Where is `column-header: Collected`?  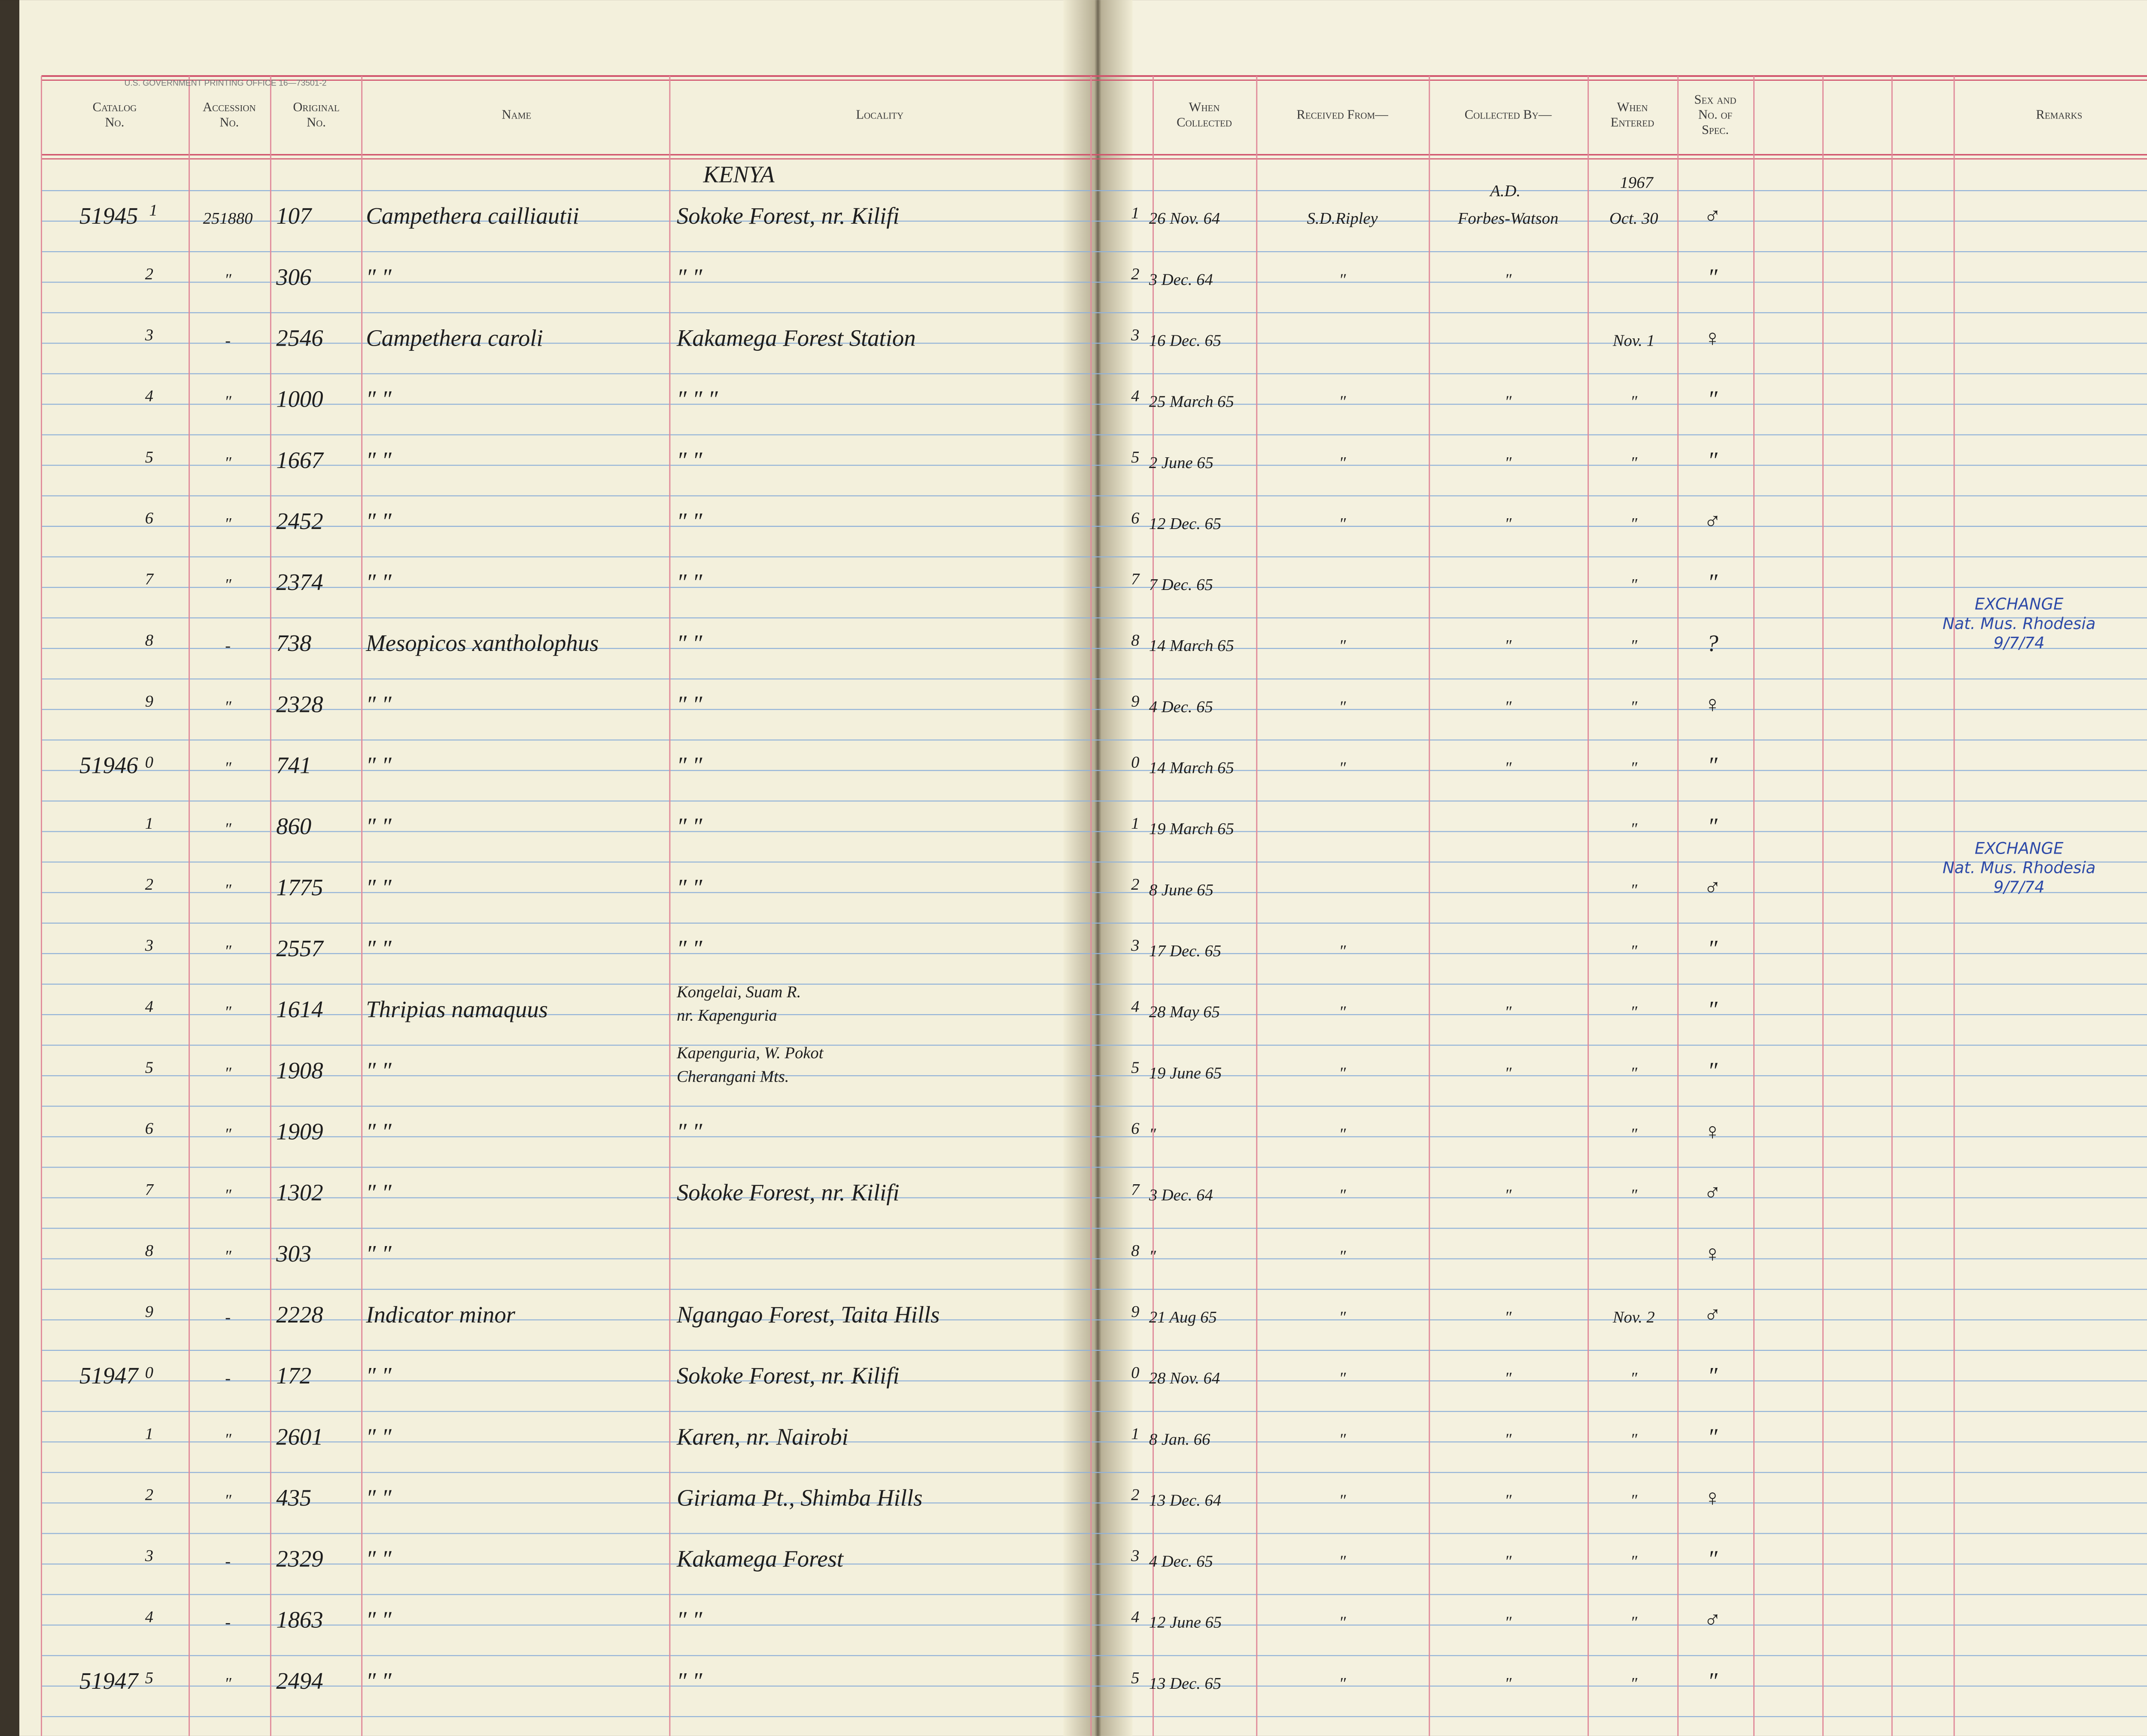
column-header: Collected is located at coordinates (1204, 122).